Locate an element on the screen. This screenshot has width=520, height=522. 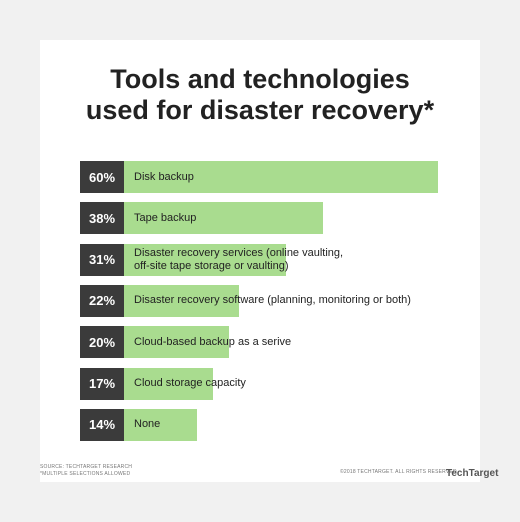
category-label: Cloud-based backup as a serive is located at coordinates (213, 341).